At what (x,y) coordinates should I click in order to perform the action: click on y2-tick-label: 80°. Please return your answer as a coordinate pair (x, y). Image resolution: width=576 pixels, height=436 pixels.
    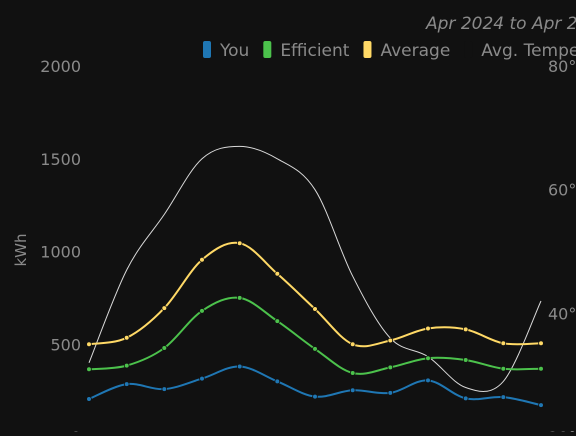
    Looking at the image, I should click on (562, 66).